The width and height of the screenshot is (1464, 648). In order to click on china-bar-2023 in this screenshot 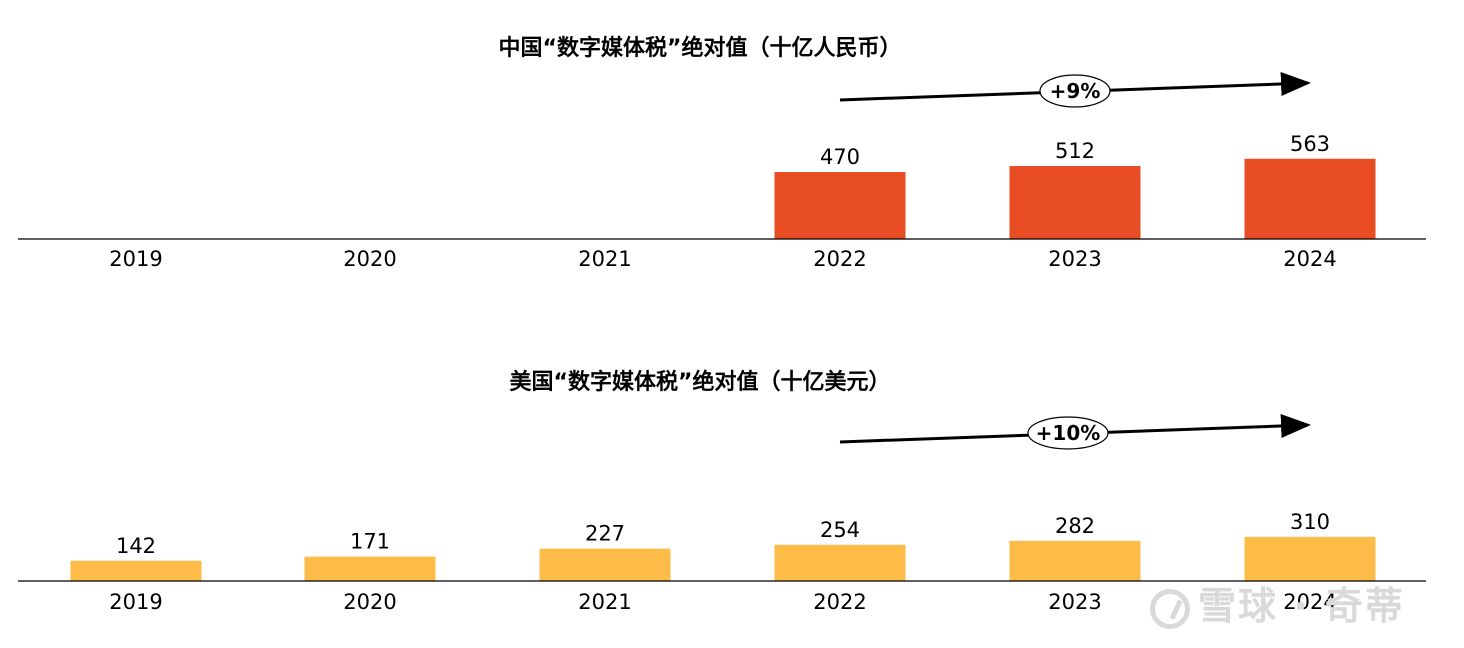, I will do `click(1075, 202)`.